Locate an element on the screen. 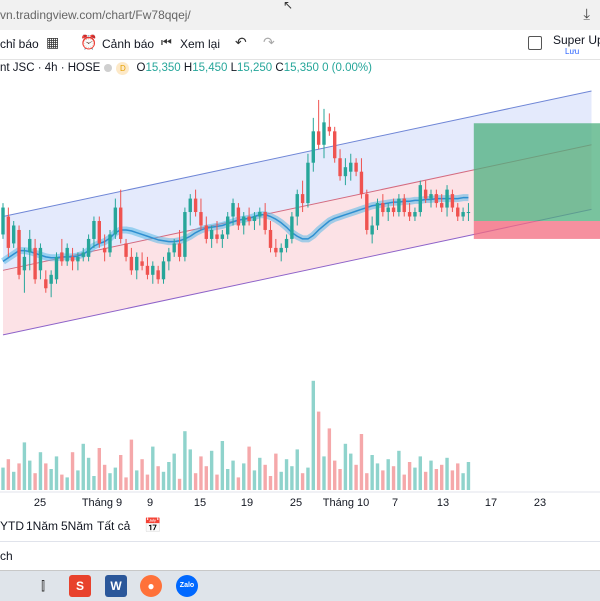 The image size is (600, 601). stop-zone is located at coordinates (536, 230).